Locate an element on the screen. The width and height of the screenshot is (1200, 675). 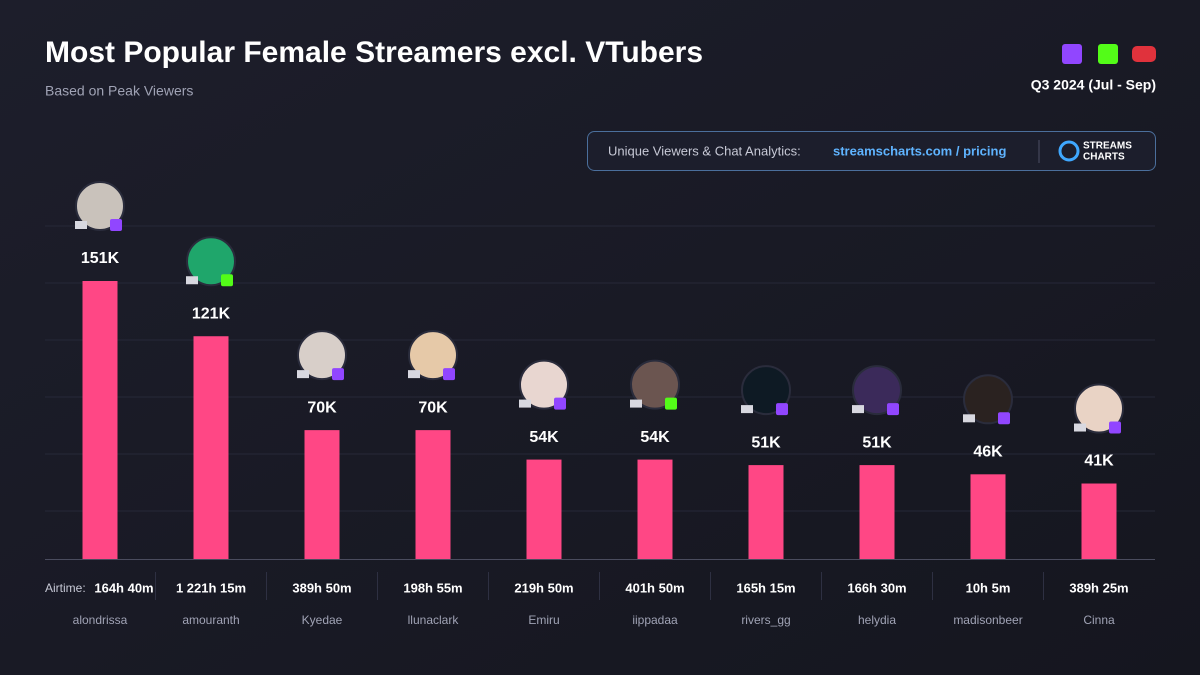
value-label: 151K is located at coordinates (100, 258).